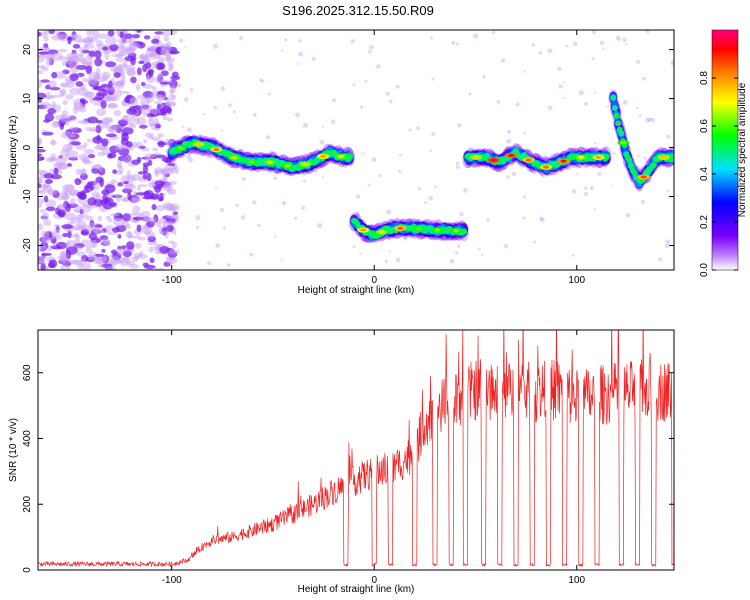 The height and width of the screenshot is (600, 750). I want to click on spectrogram-ylabel: Frequency (Hz), so click(13, 150).